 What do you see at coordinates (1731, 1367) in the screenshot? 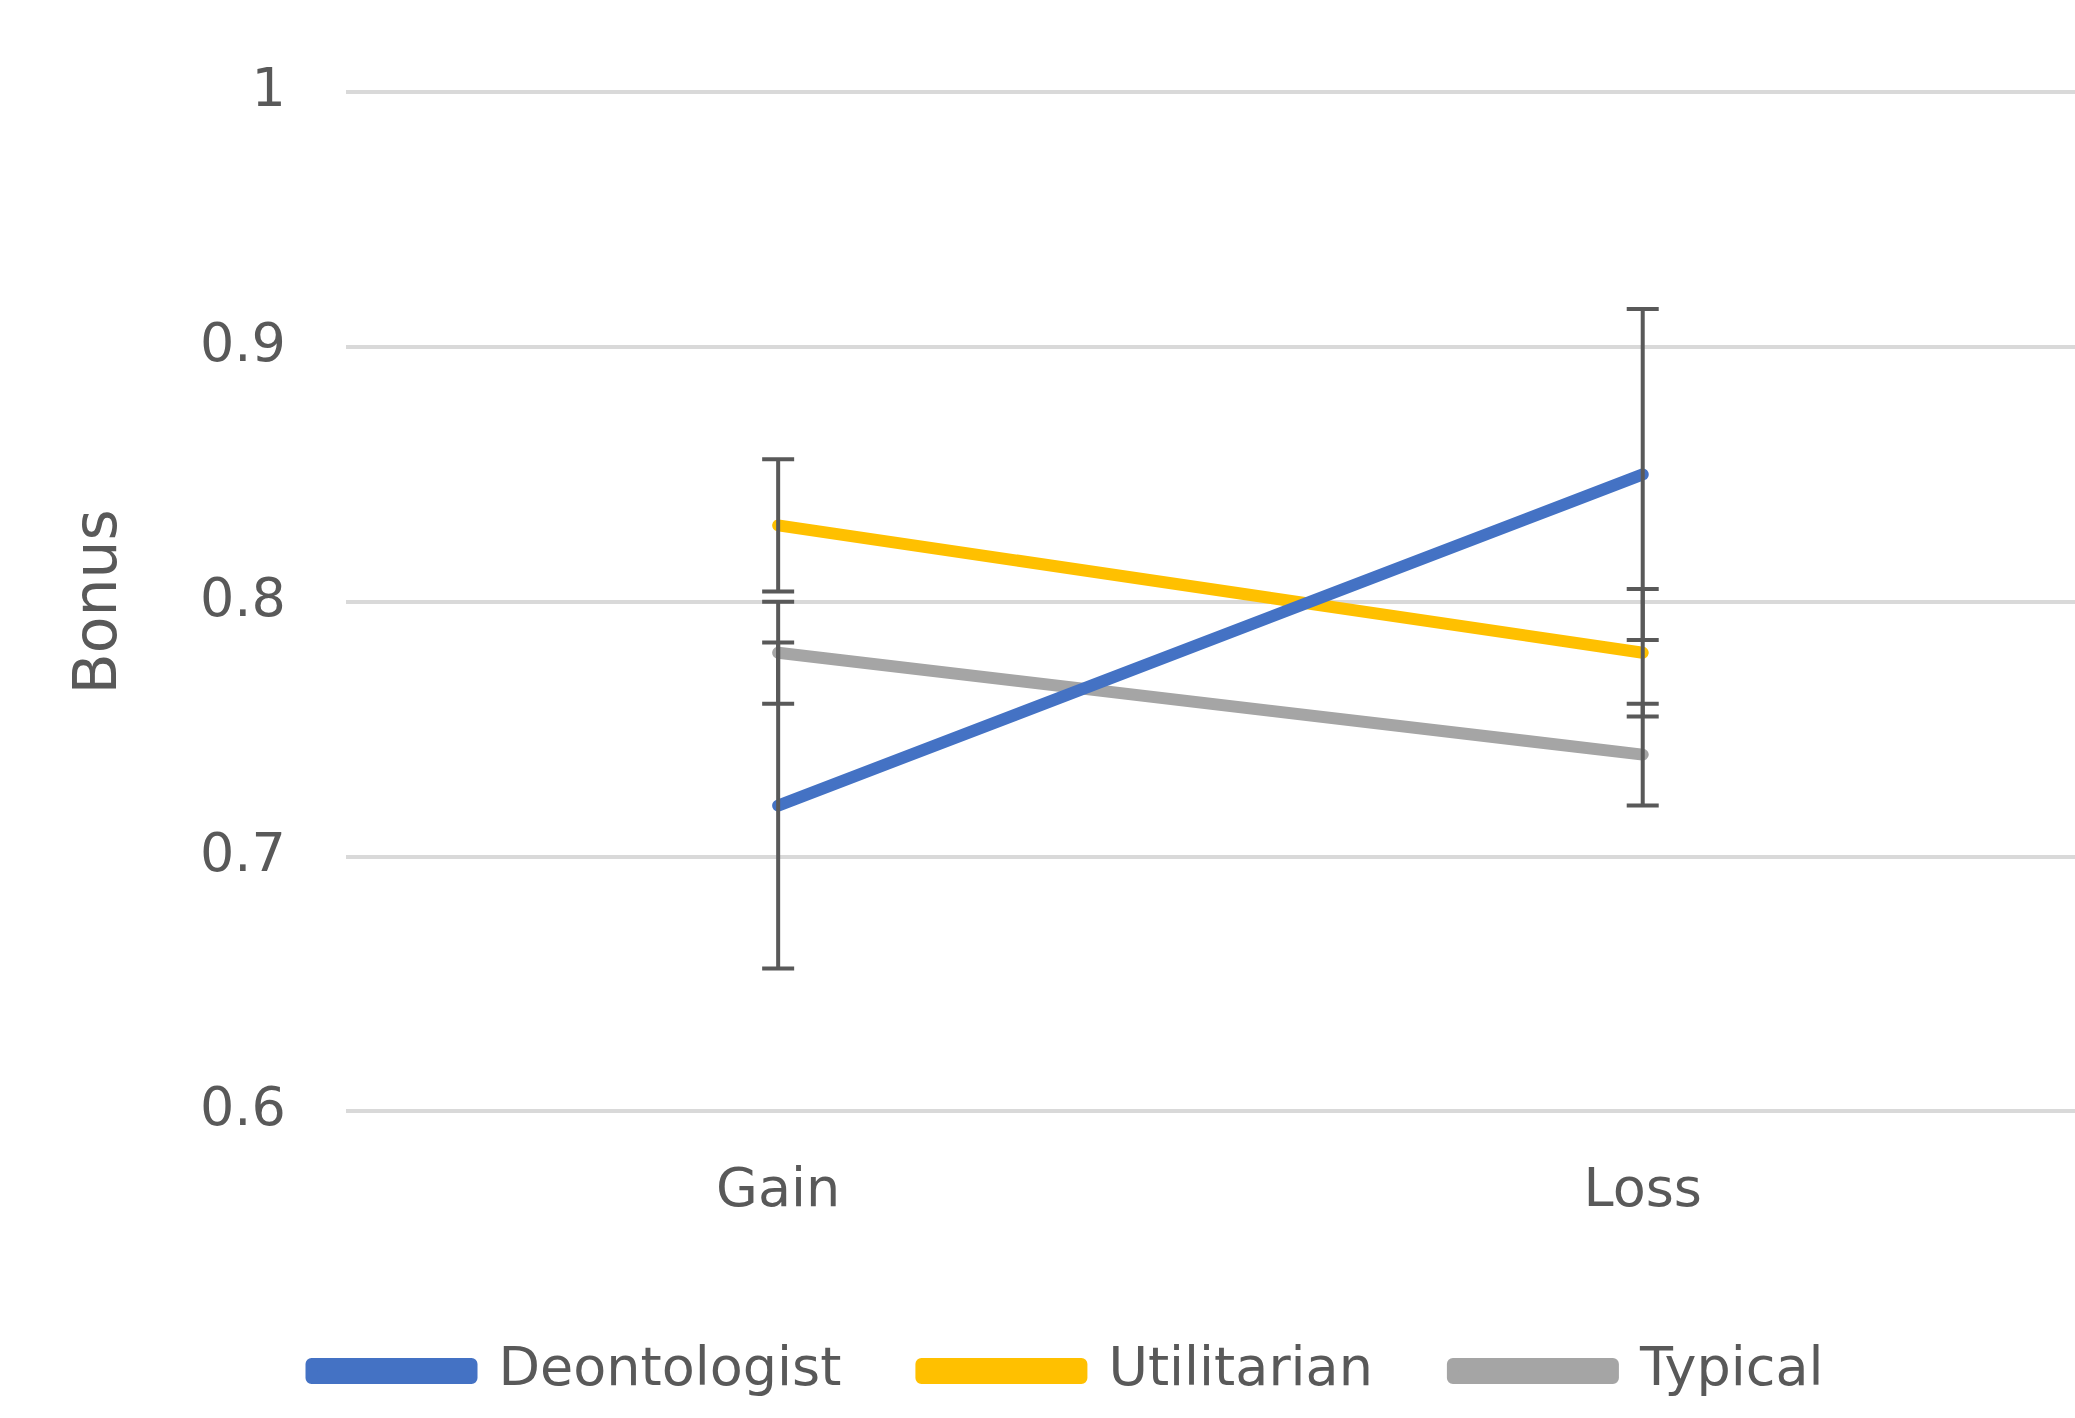
I see `legend-label: Typical` at bounding box center [1731, 1367].